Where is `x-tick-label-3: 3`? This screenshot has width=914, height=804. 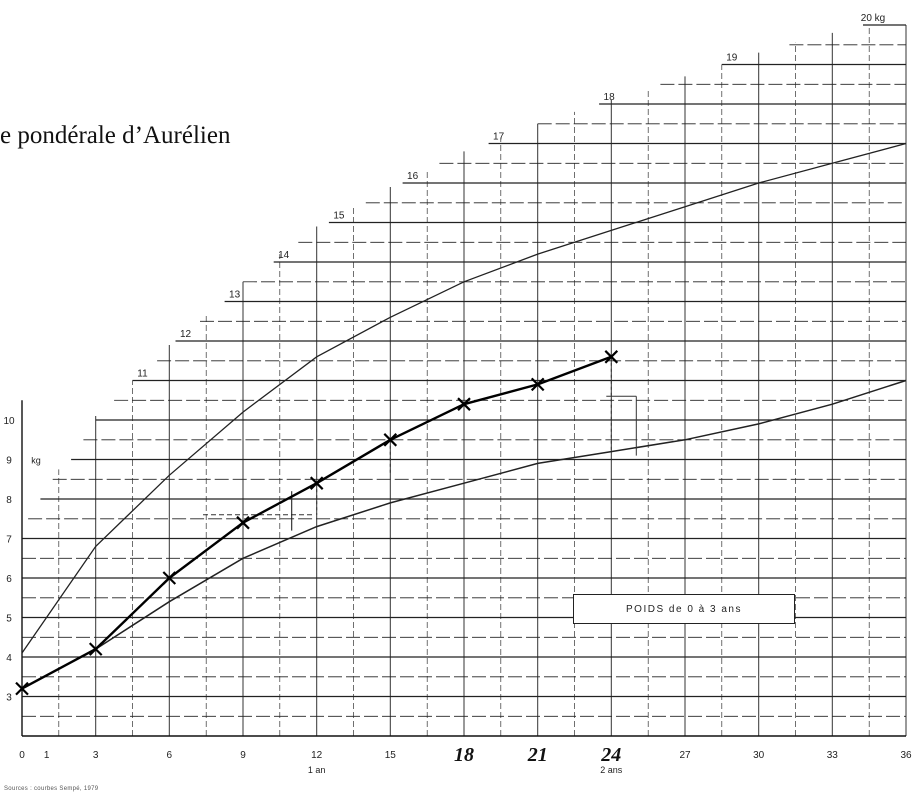 x-tick-label-3: 3 is located at coordinates (96, 755).